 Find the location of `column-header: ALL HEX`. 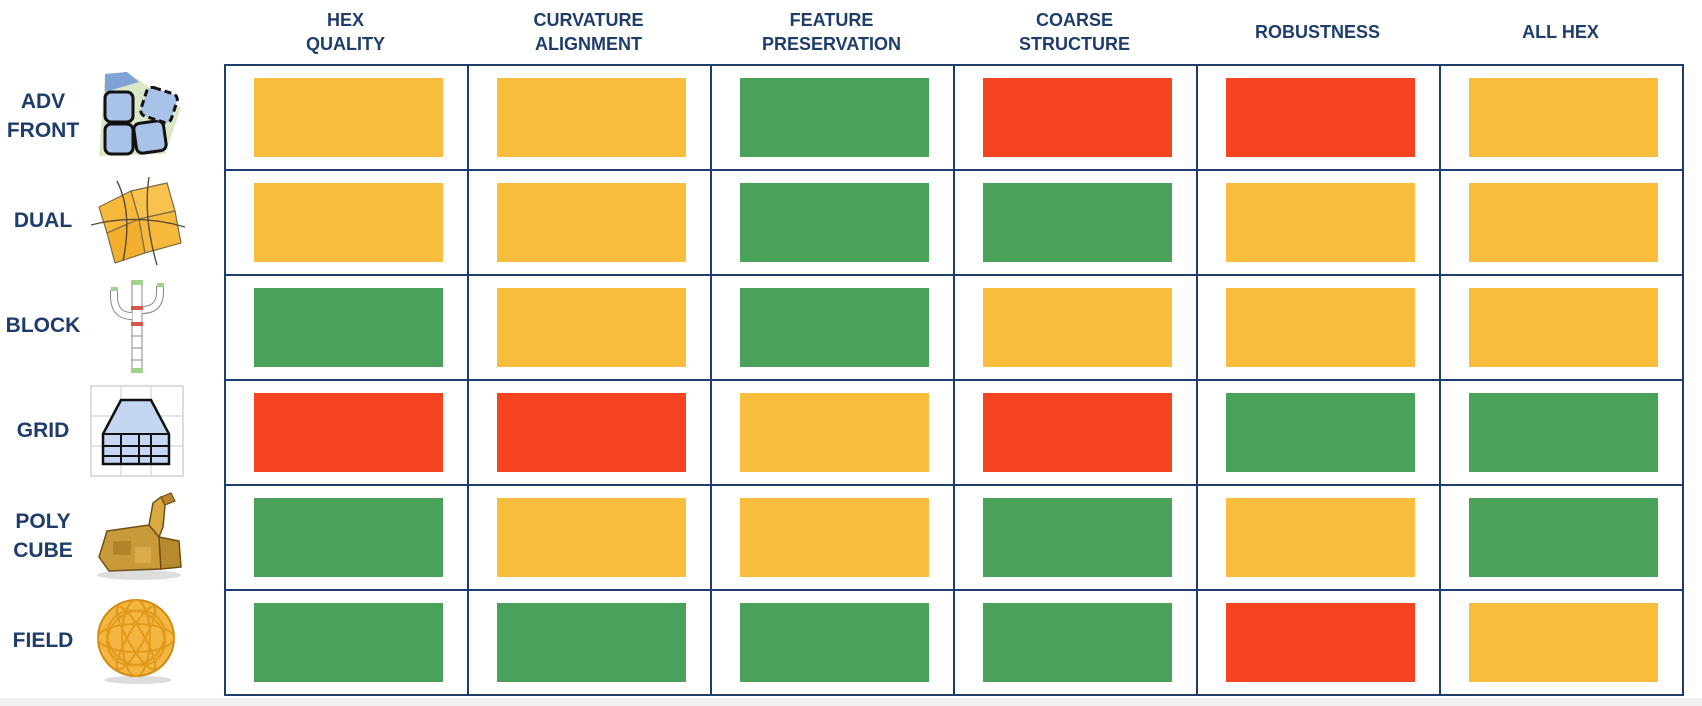

column-header: ALL HEX is located at coordinates (1560, 31).